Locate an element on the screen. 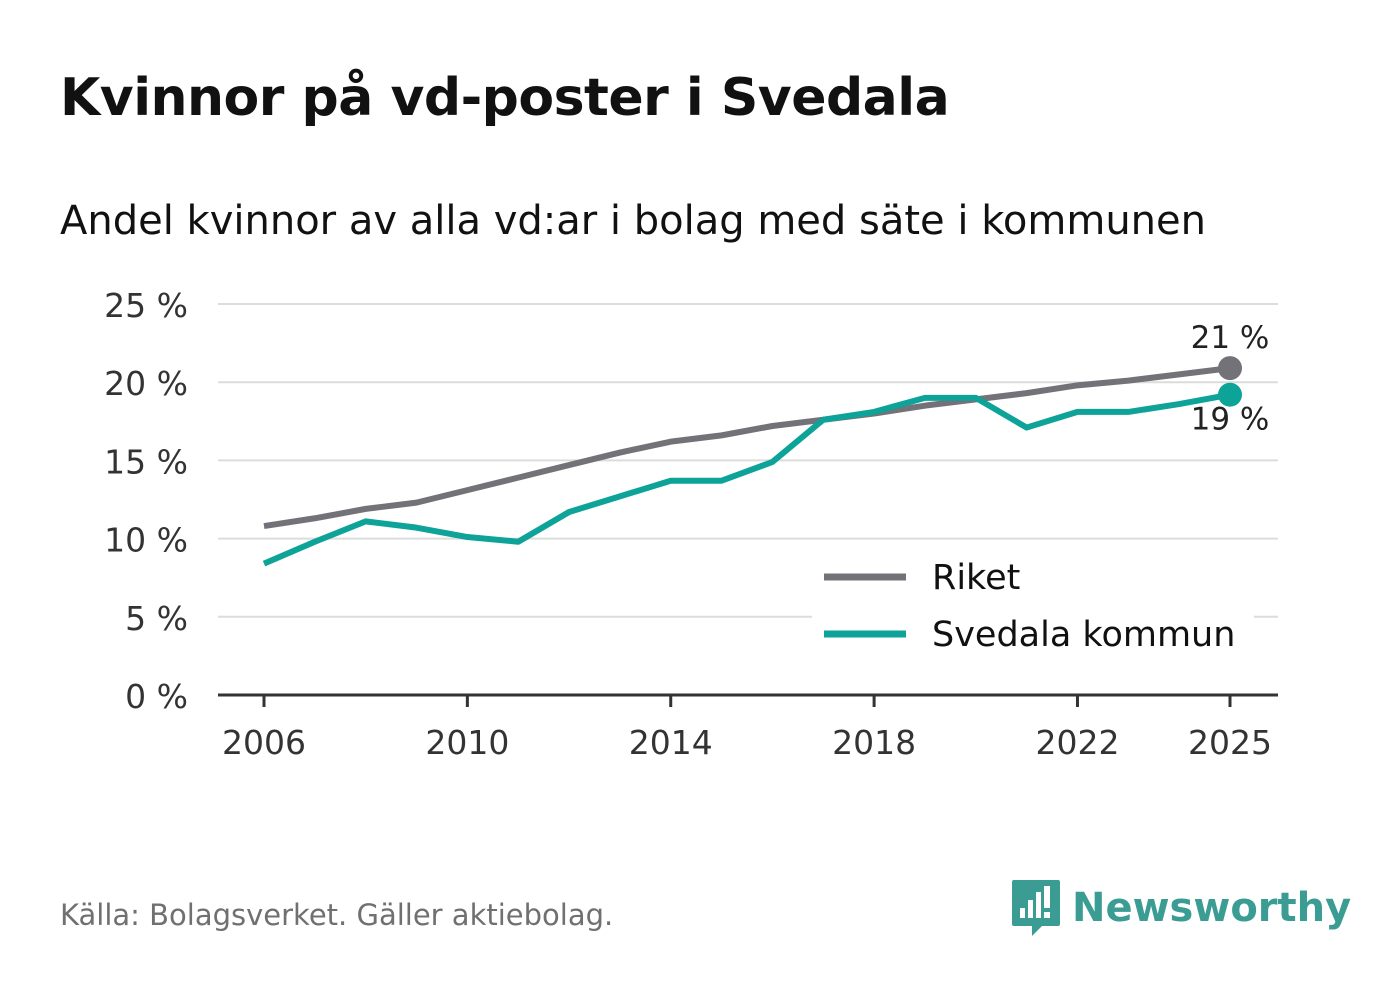 This screenshot has width=1382, height=999. x-tick-label: 2022 is located at coordinates (1077, 742).